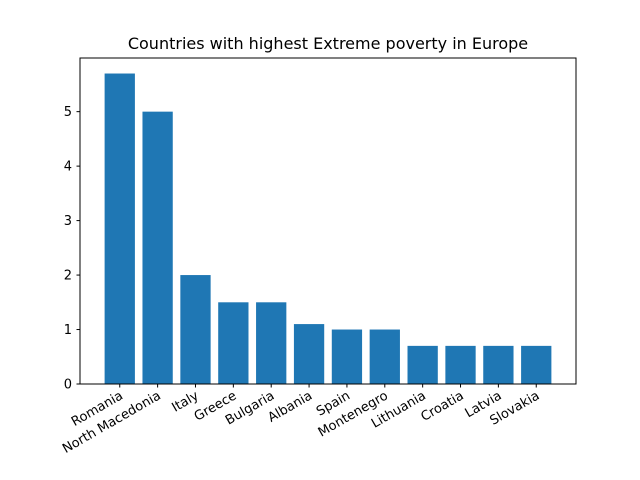 This screenshot has height=480, width=640. I want to click on bar-slovakia, so click(536, 364).